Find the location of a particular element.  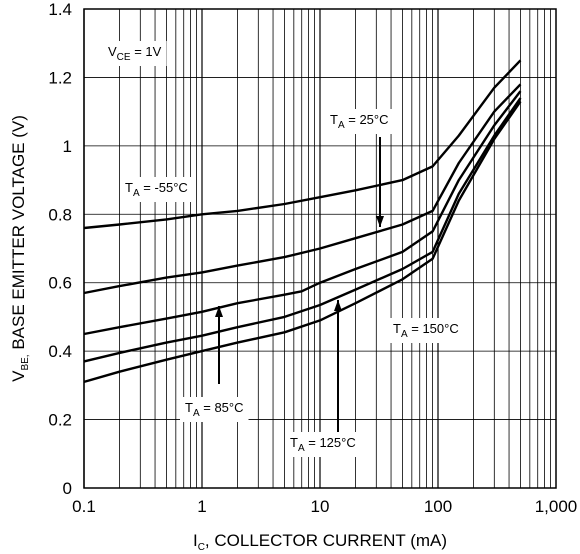

y-tick-label: 0 is located at coordinates (67, 488).